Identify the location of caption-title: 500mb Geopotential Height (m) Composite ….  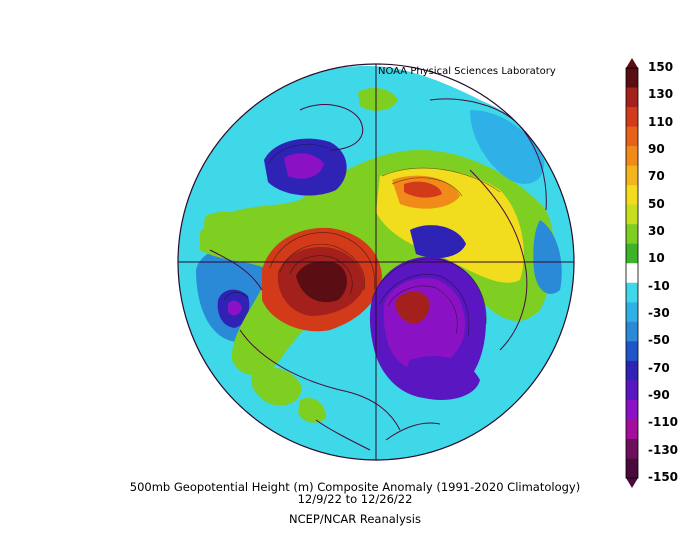
(355, 487).